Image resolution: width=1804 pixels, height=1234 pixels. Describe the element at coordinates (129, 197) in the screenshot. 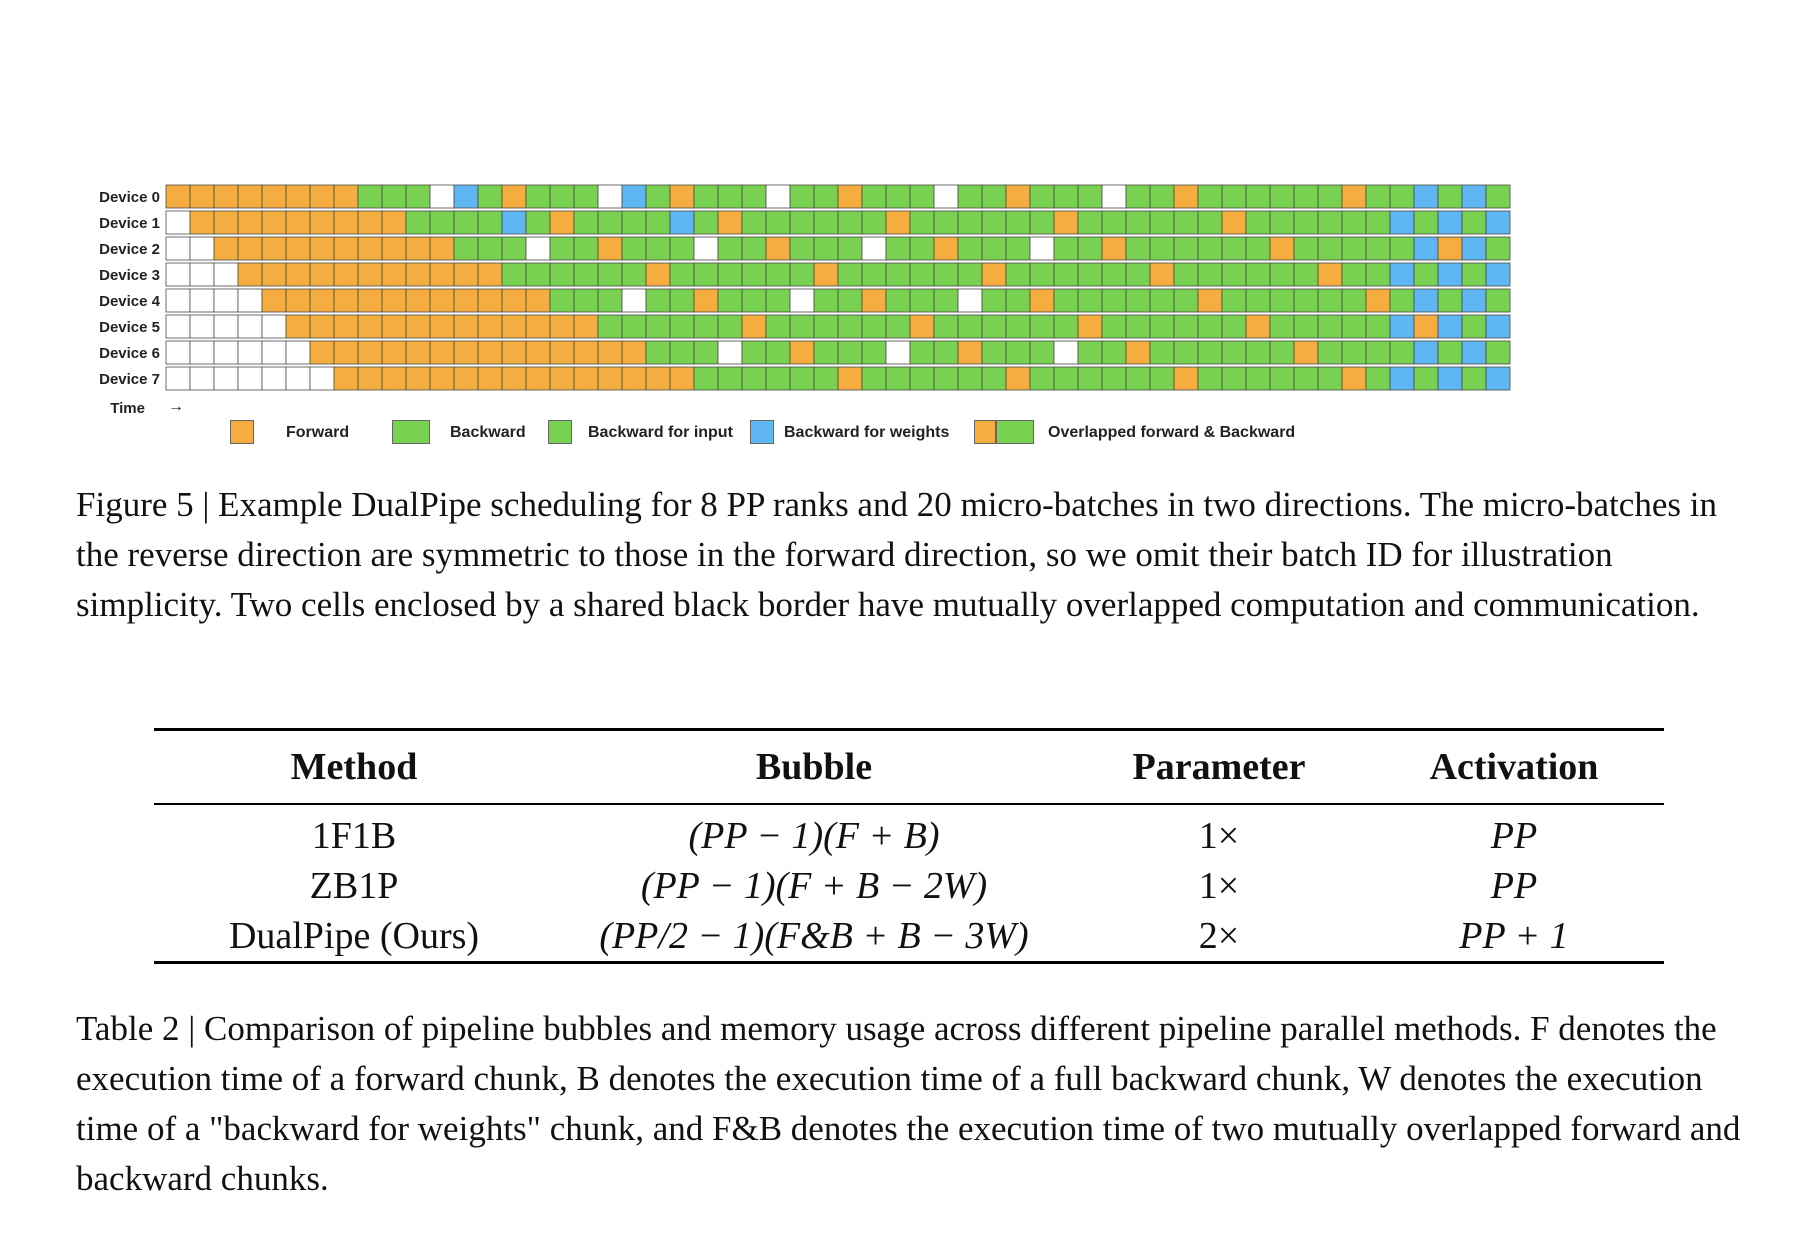

I see `device-label: Device 0` at that location.